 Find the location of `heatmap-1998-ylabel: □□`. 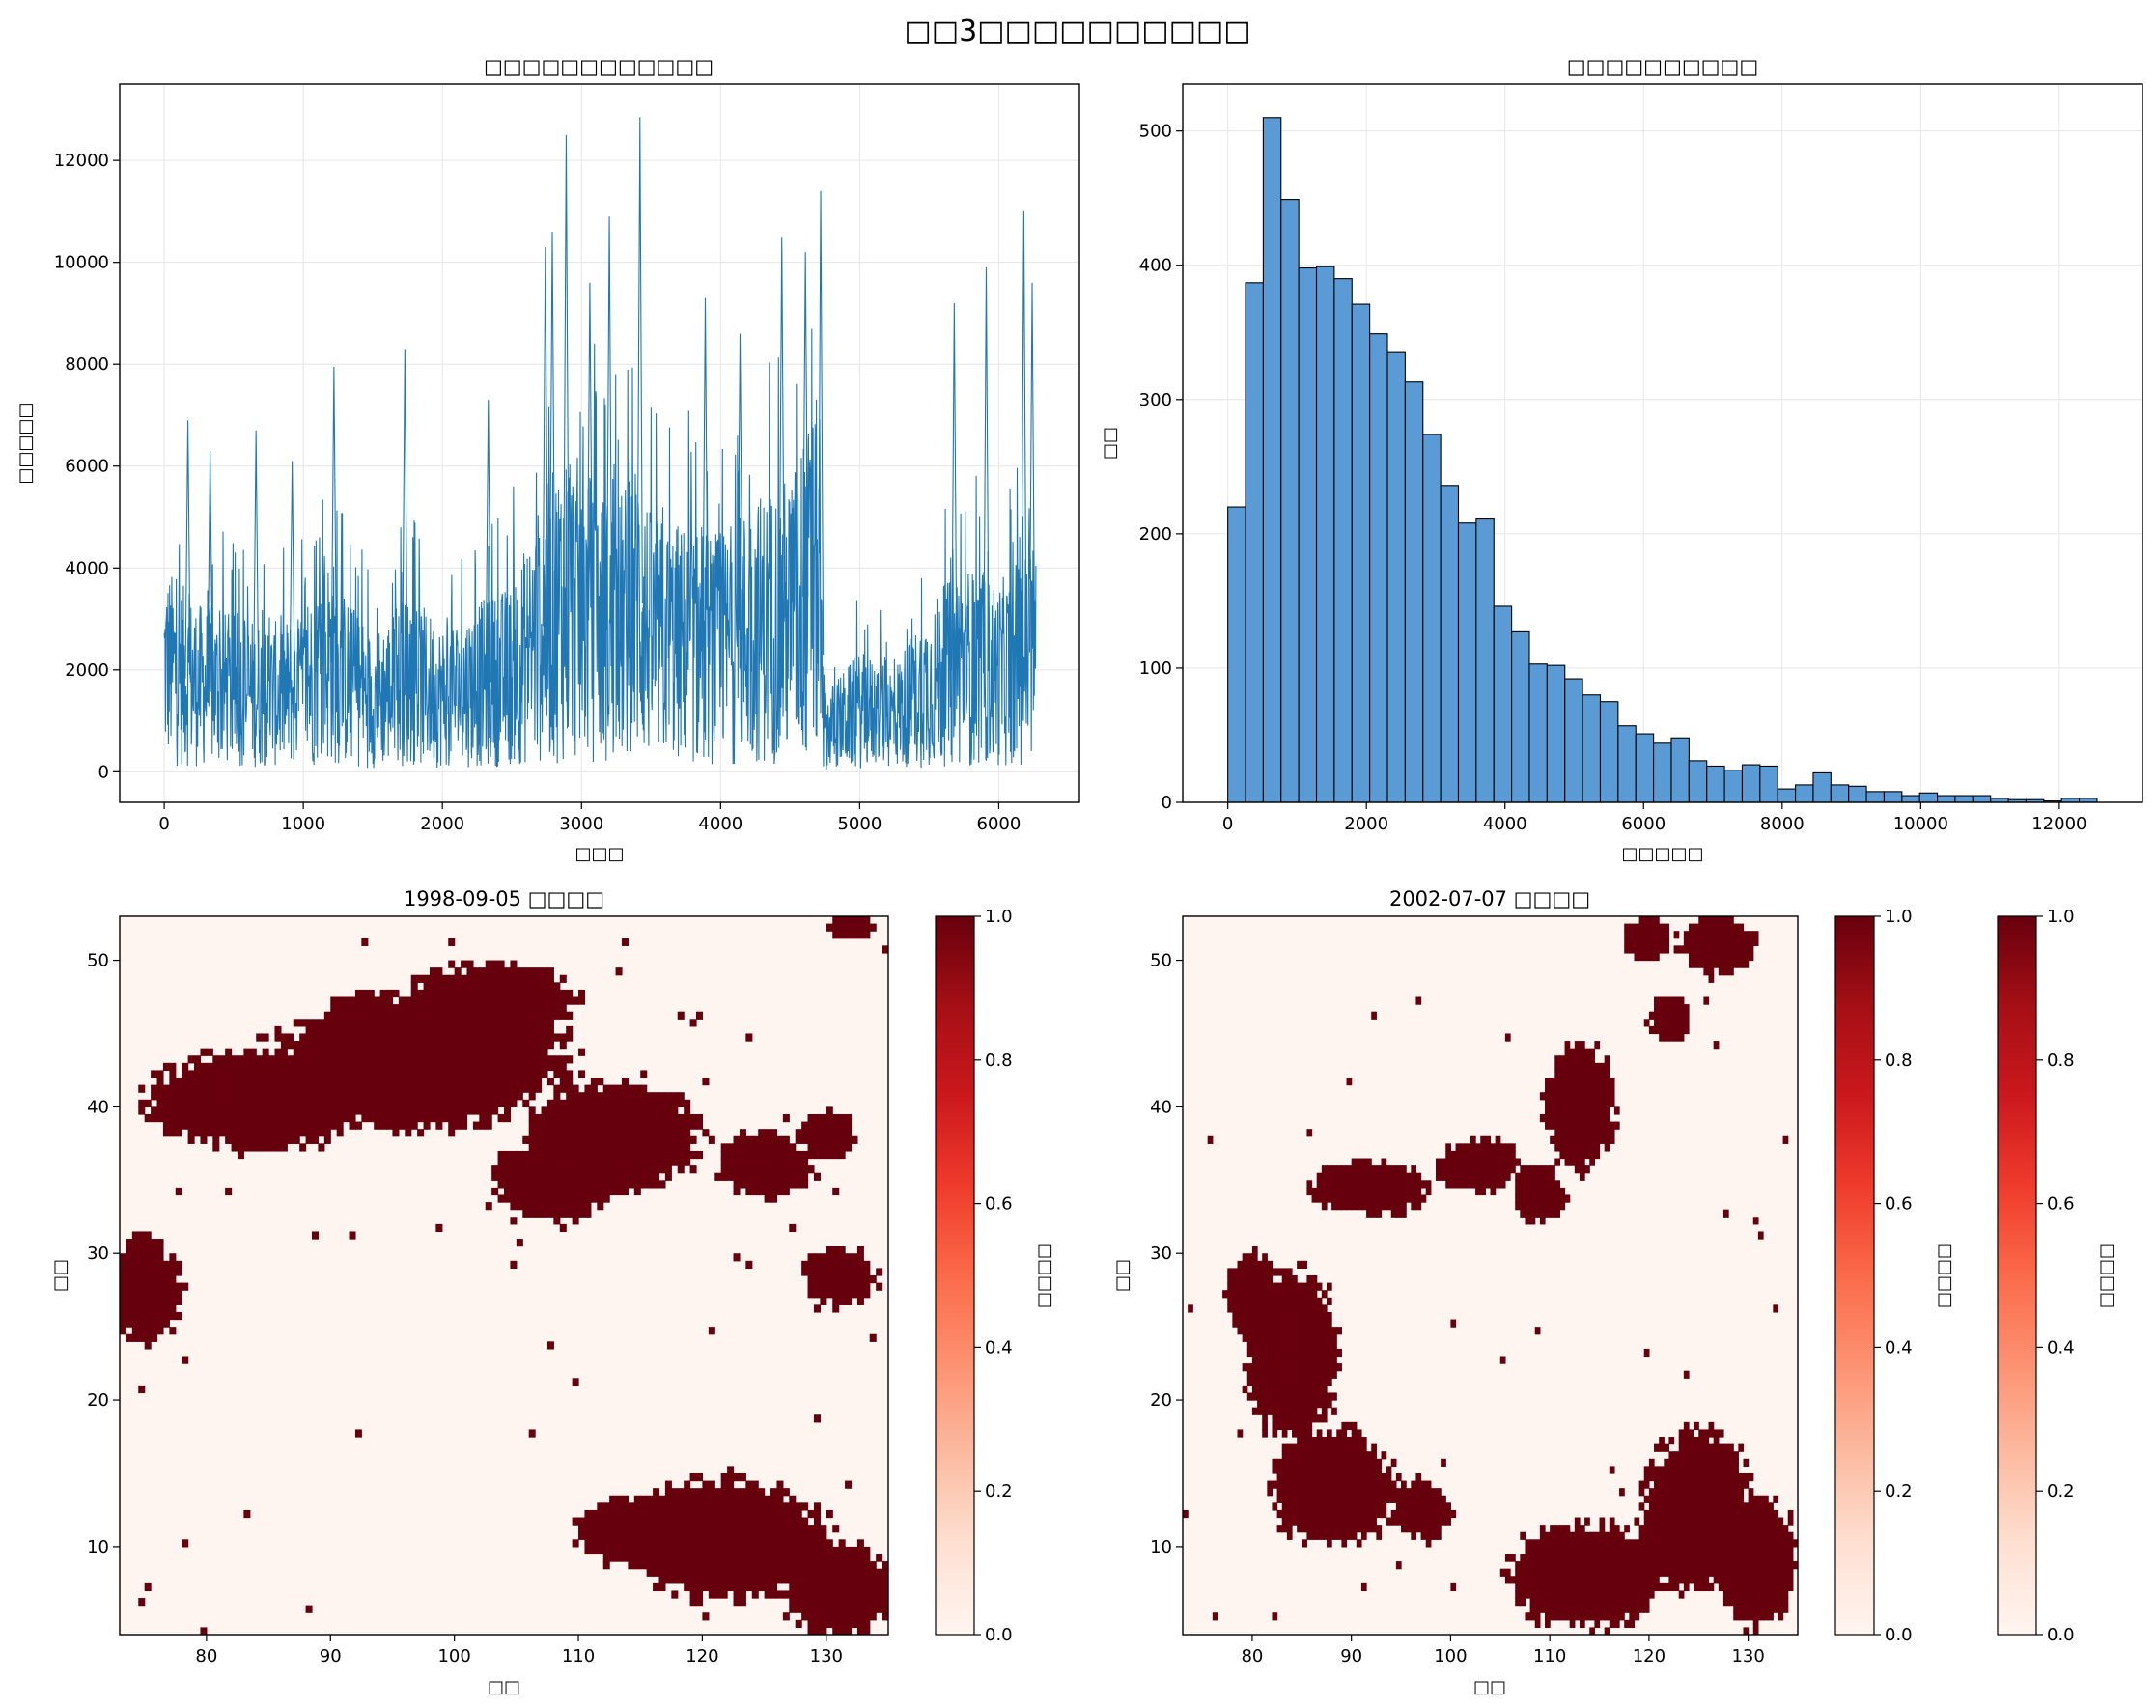

heatmap-1998-ylabel: □□ is located at coordinates (60, 1276).